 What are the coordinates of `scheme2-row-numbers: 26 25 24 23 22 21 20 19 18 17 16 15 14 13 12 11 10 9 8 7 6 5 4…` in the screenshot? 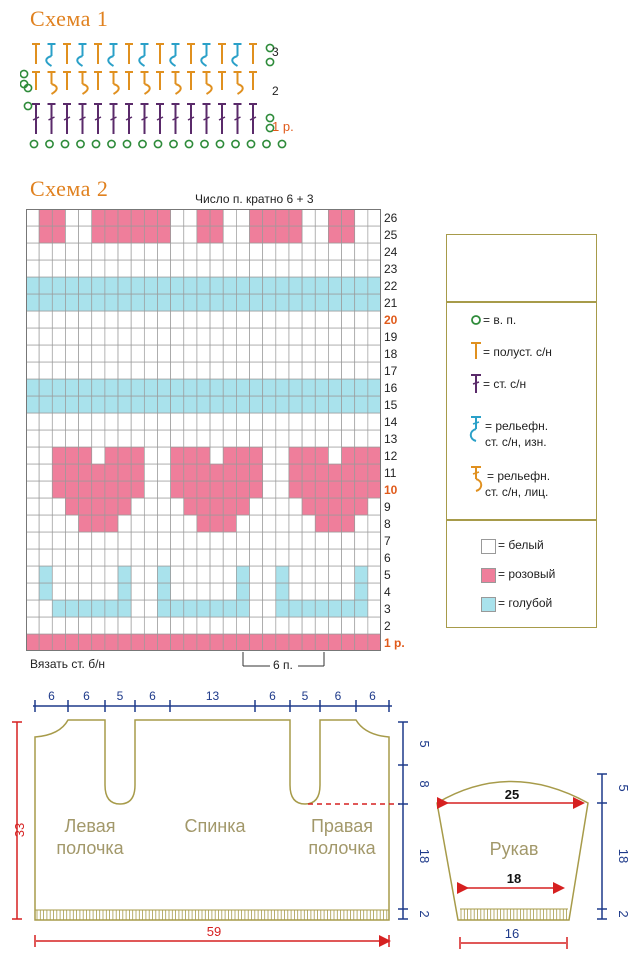 It's located at (404, 430).